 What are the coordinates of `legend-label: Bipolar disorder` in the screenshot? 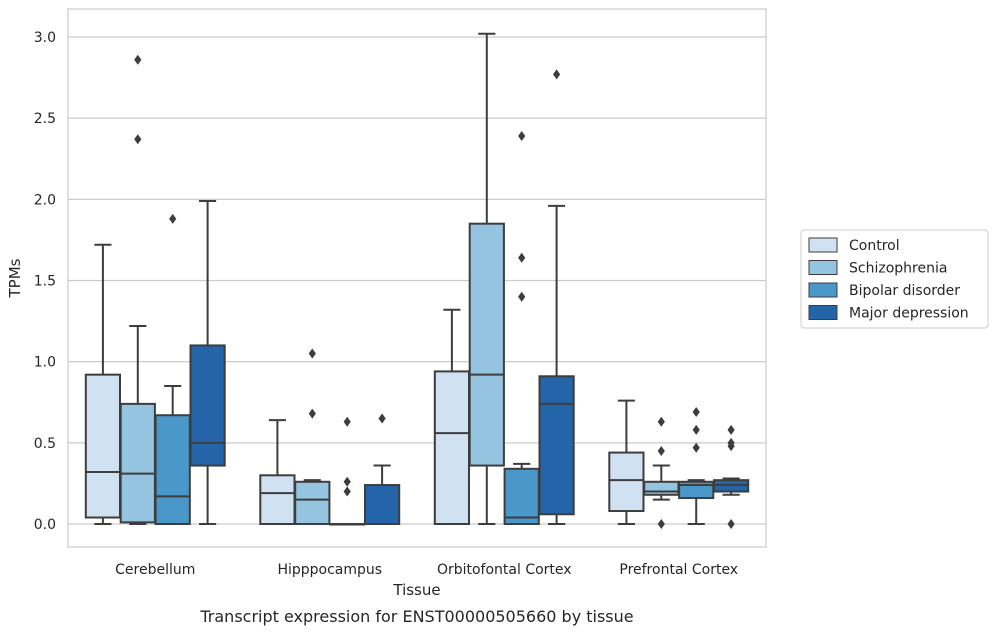 It's located at (904, 291).